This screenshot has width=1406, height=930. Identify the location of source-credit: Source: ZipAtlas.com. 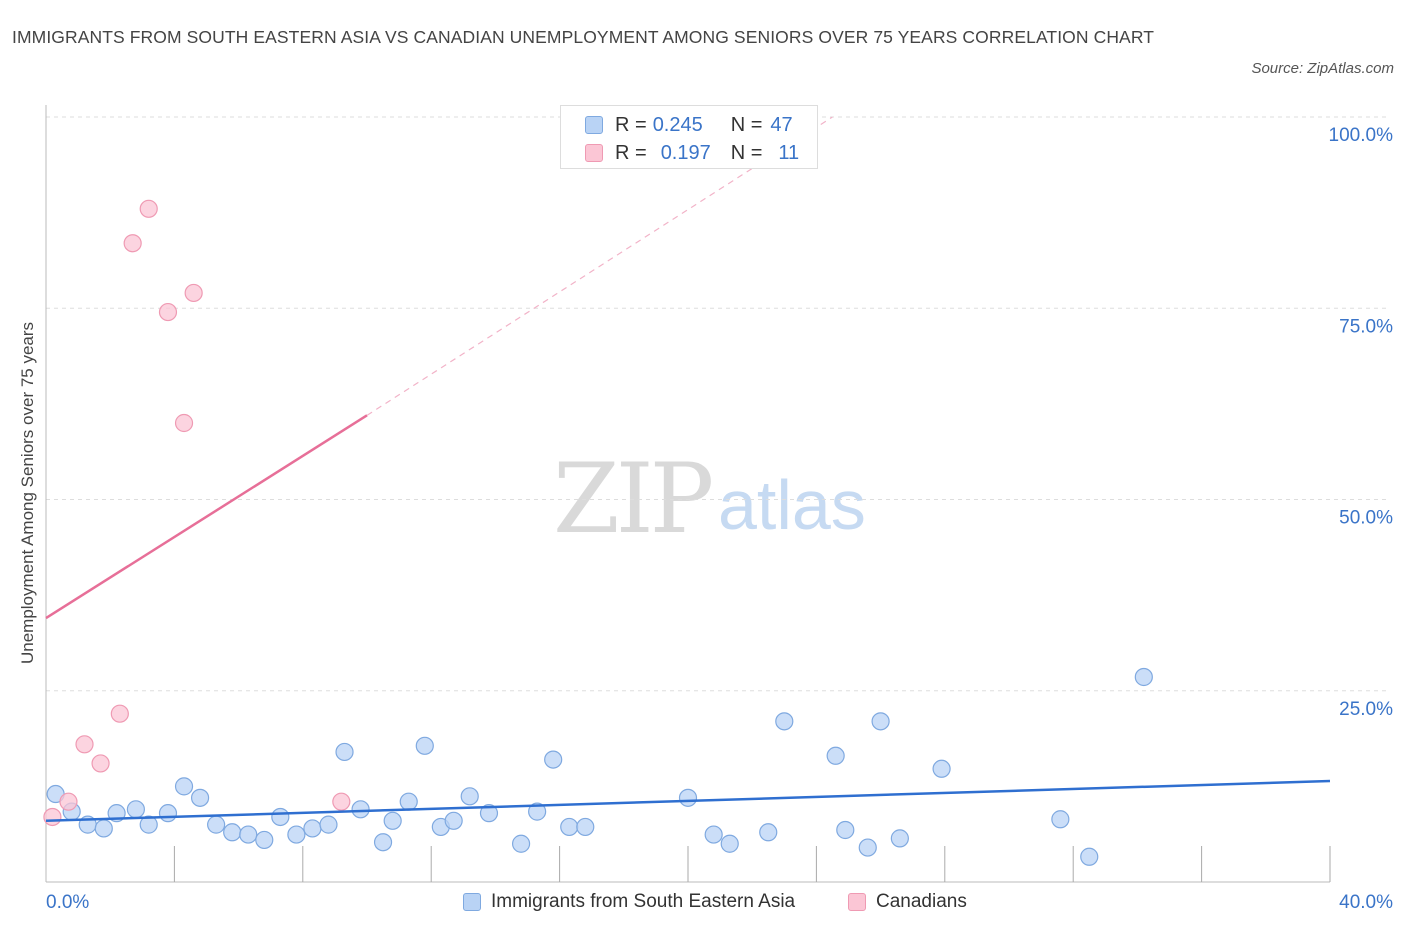
(1322, 68).